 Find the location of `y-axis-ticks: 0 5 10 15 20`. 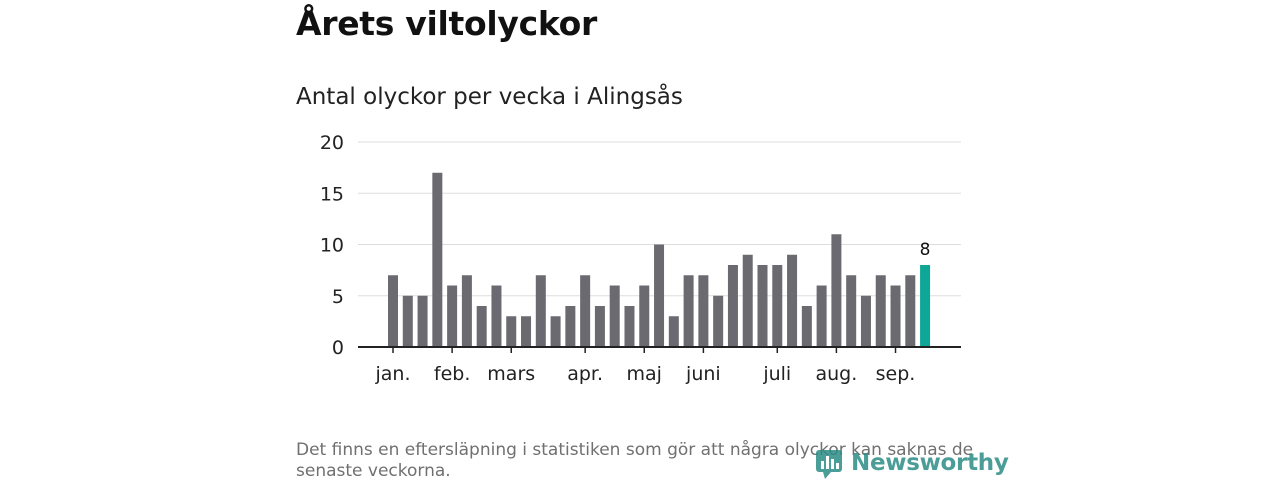

y-axis-ticks: 0 5 10 15 20 is located at coordinates (332, 245).